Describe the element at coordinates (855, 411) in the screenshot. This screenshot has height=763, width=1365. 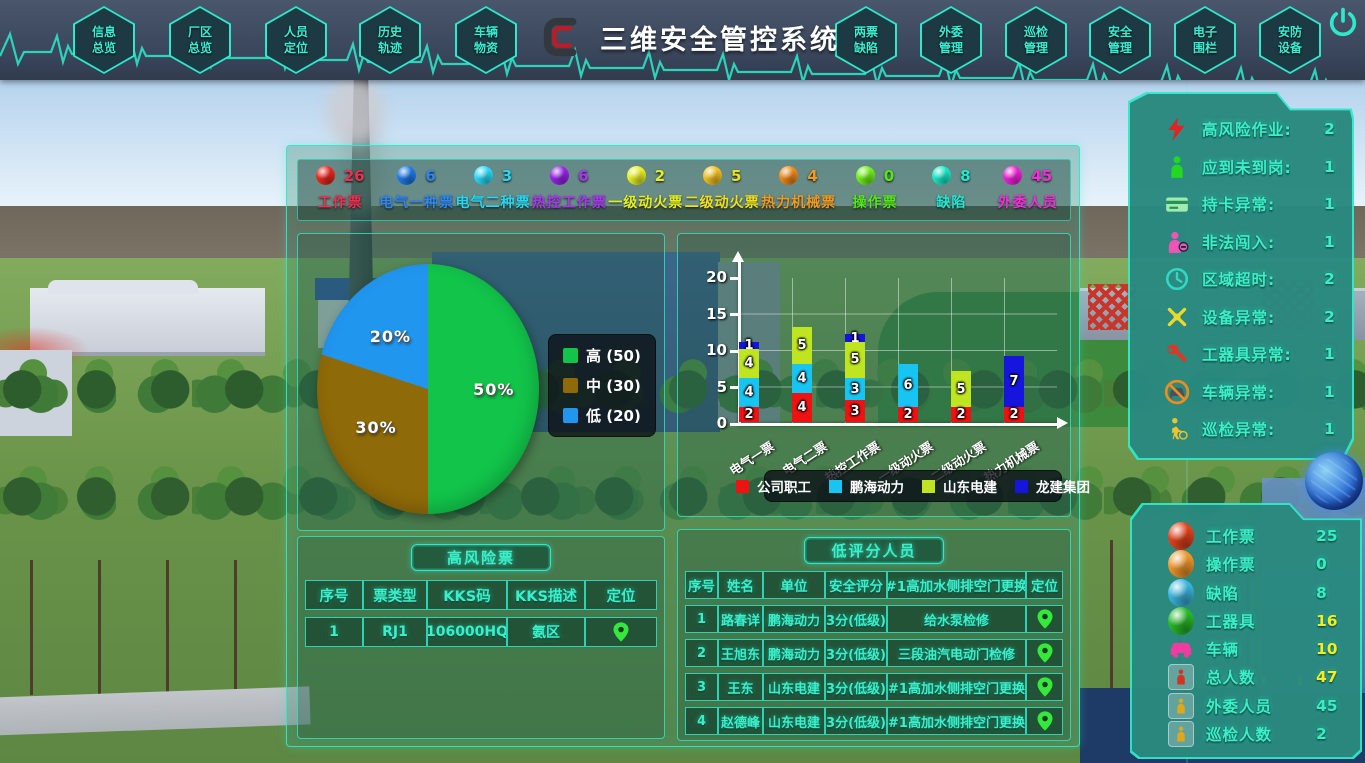
I see `bar-segment: 3` at that location.